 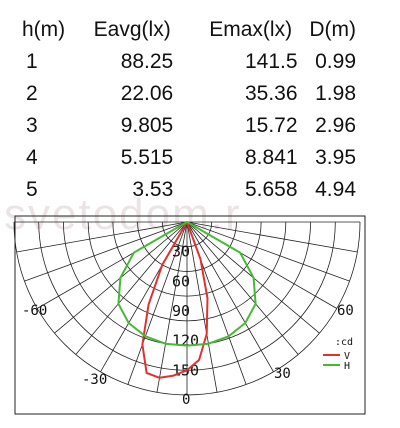 What do you see at coordinates (338, 354) in the screenshot?
I see `legend: :cd VH` at bounding box center [338, 354].